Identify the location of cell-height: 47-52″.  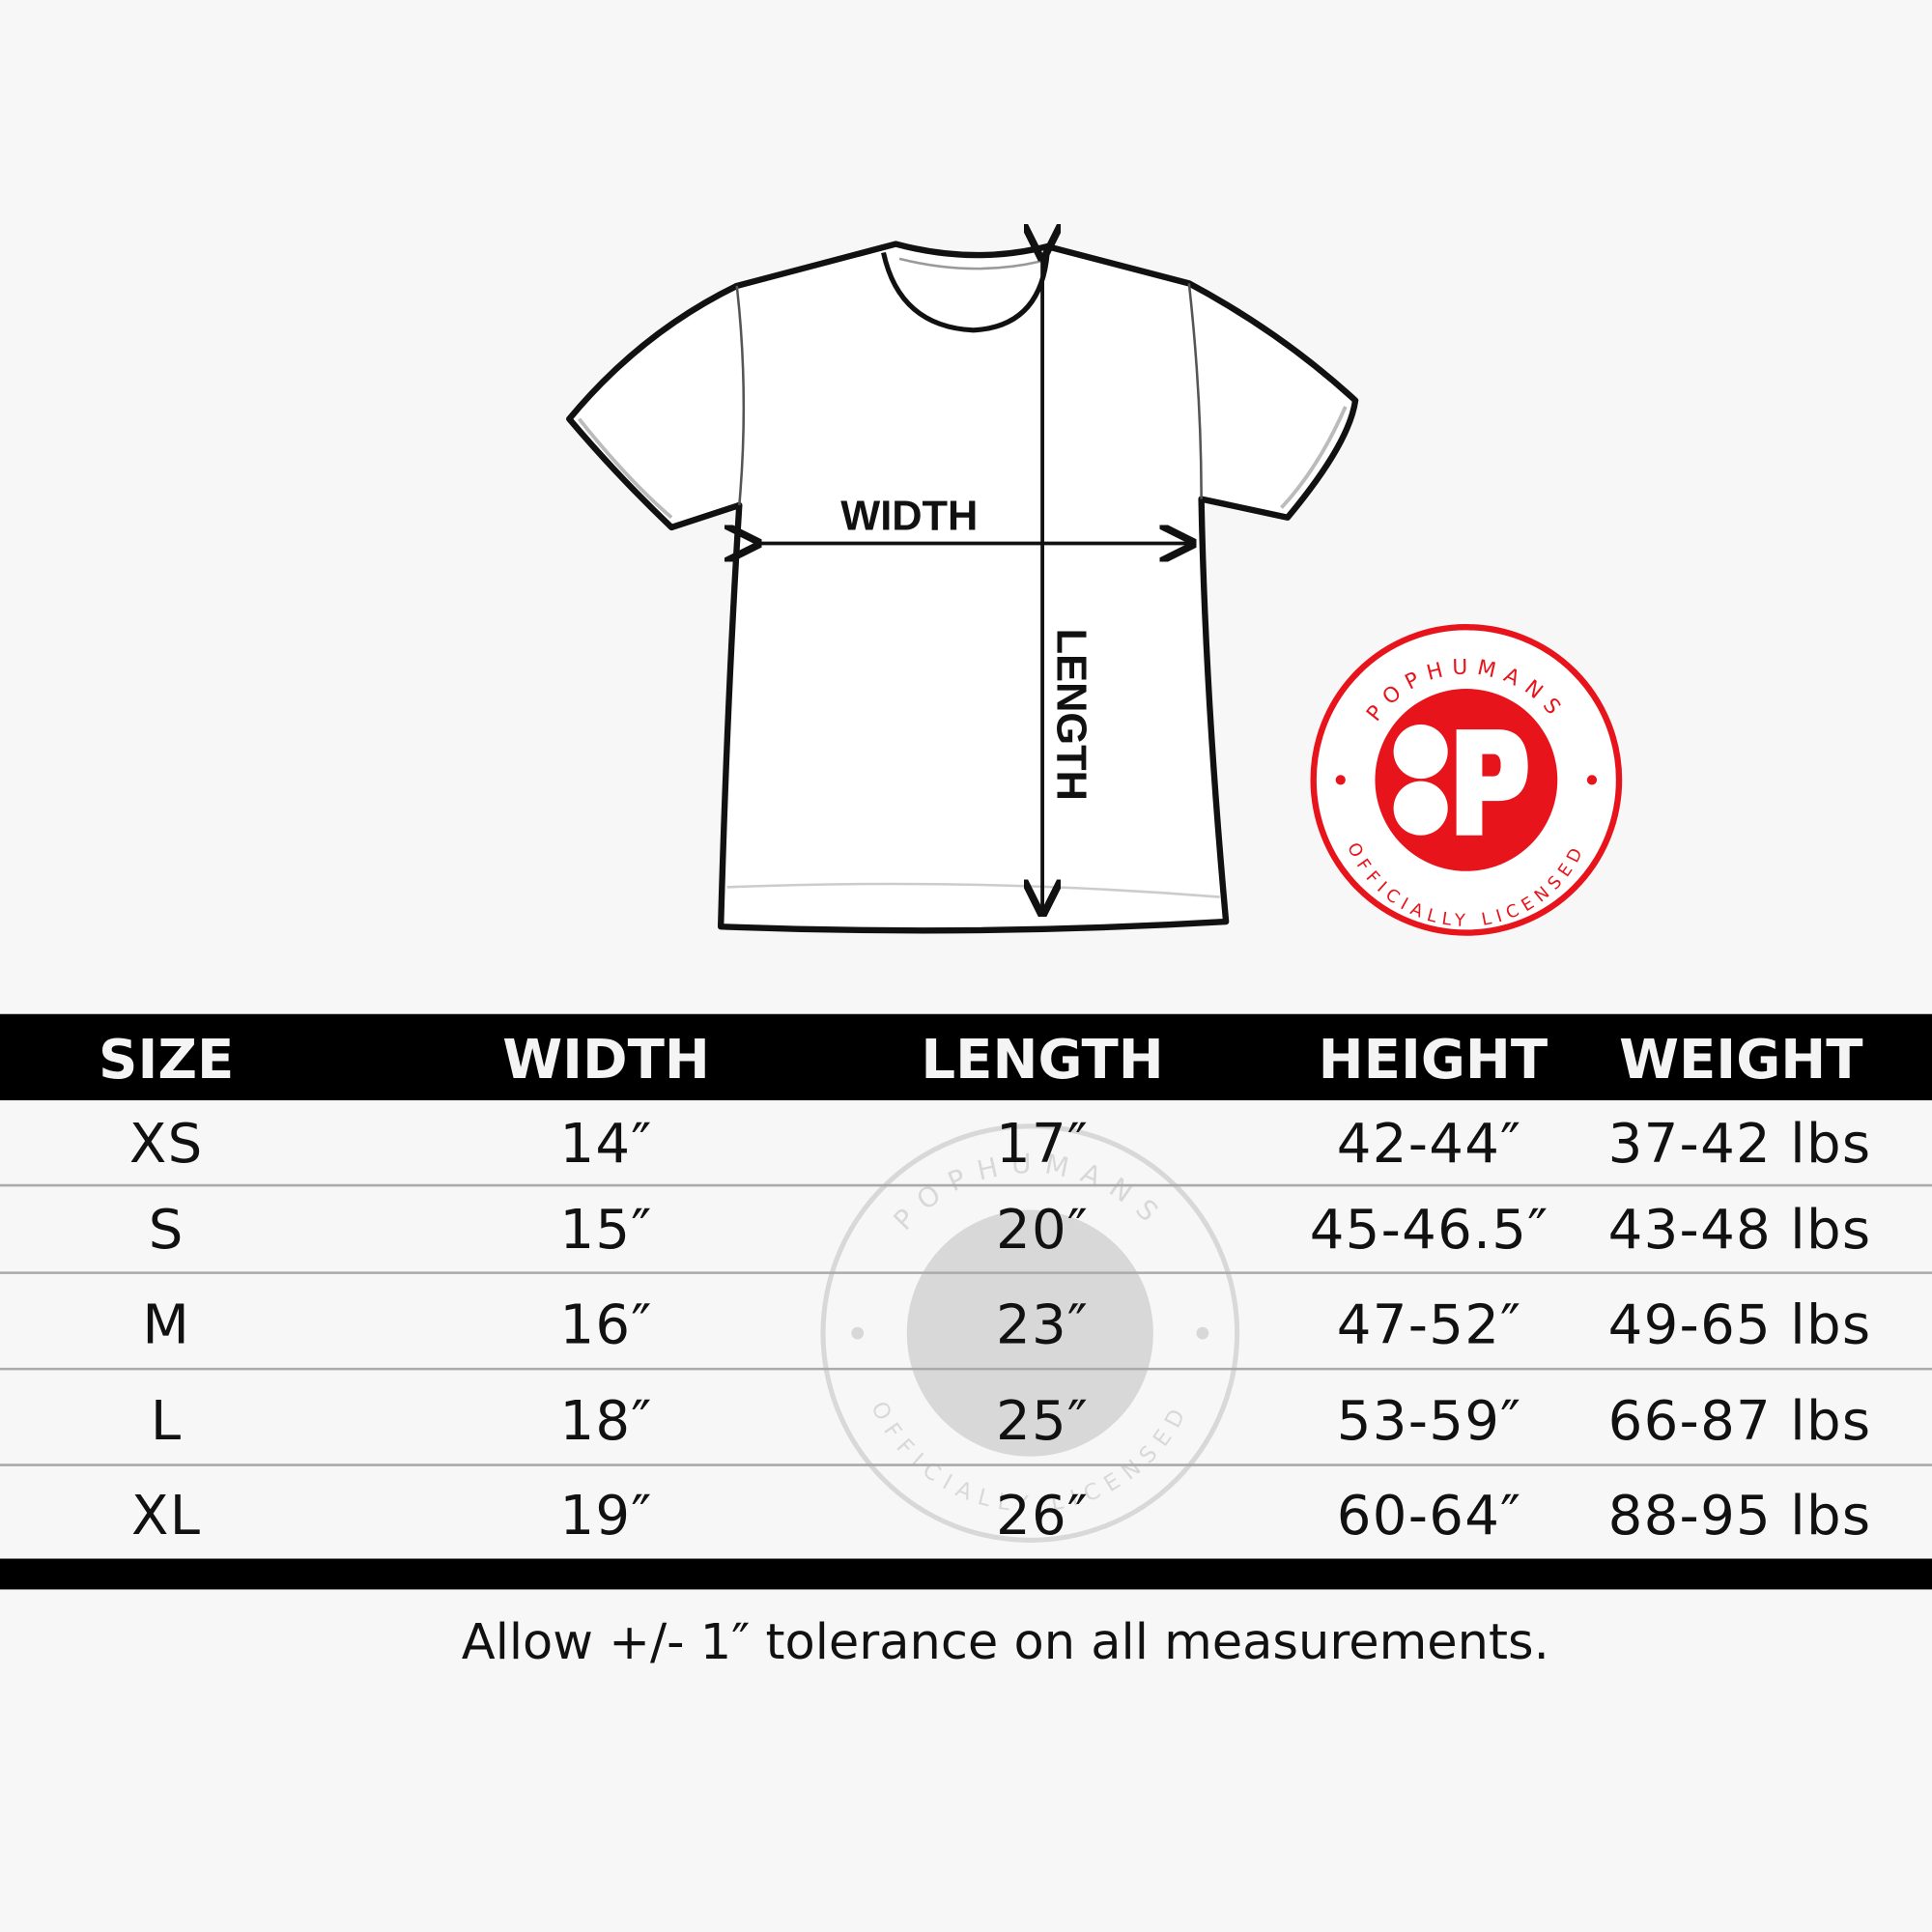
(1429, 1324).